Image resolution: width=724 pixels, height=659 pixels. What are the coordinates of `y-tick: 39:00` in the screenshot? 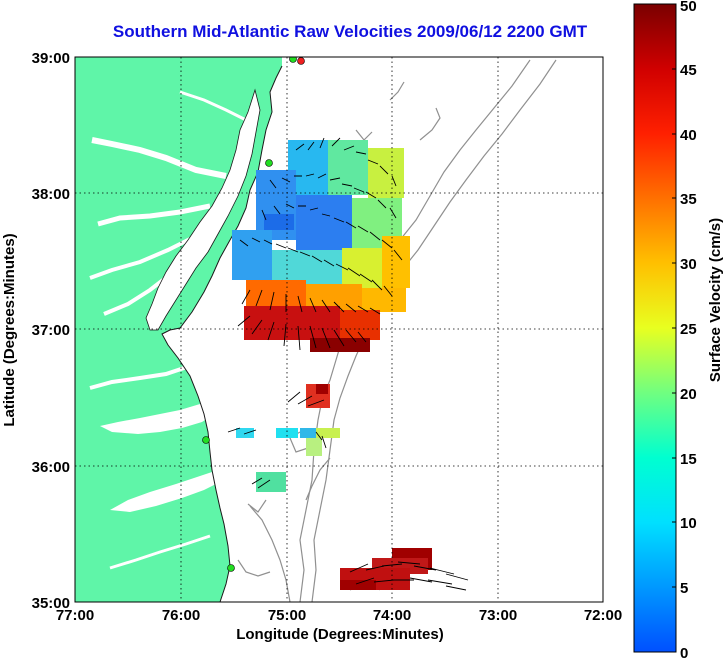 It's located at (51, 58).